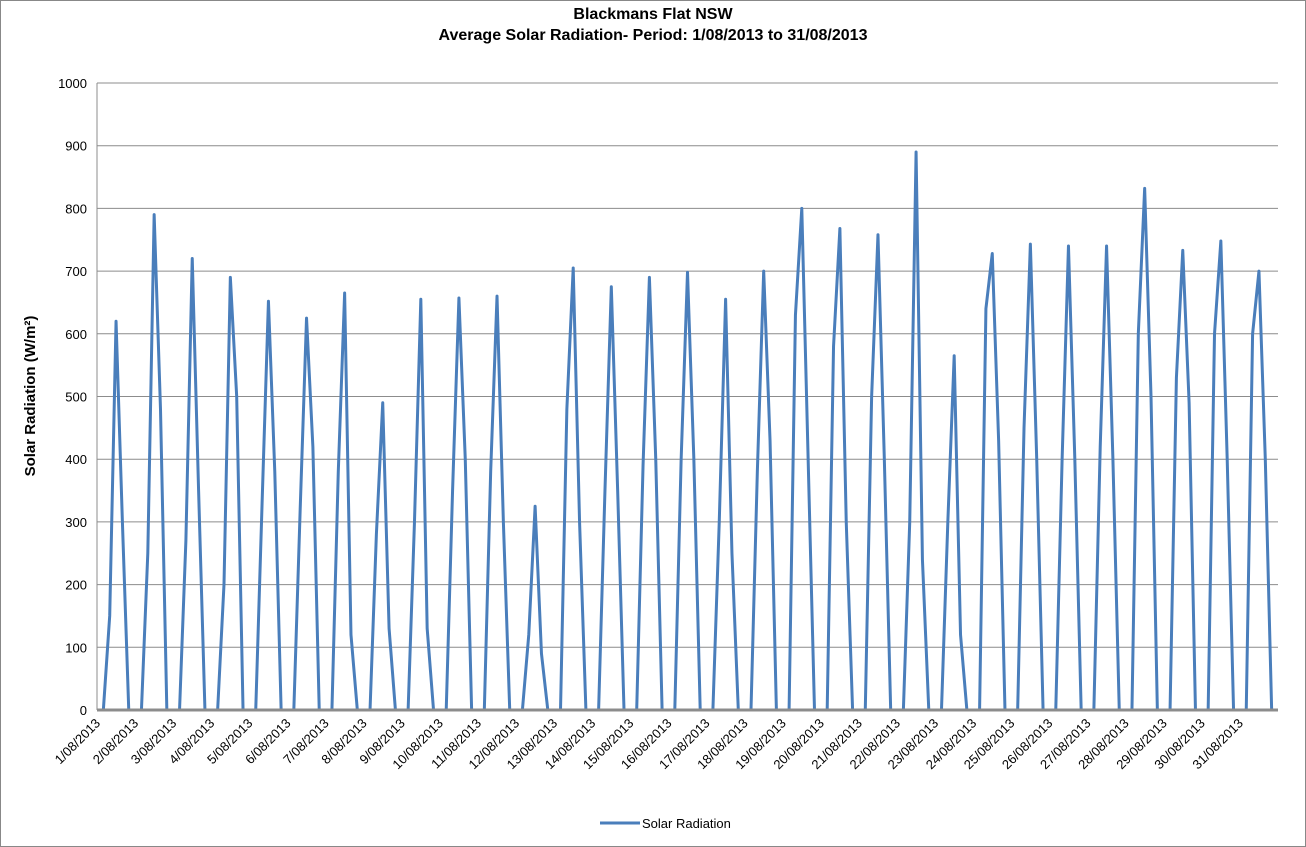  What do you see at coordinates (72, 83) in the screenshot?
I see `y-tick-label: 1000` at bounding box center [72, 83].